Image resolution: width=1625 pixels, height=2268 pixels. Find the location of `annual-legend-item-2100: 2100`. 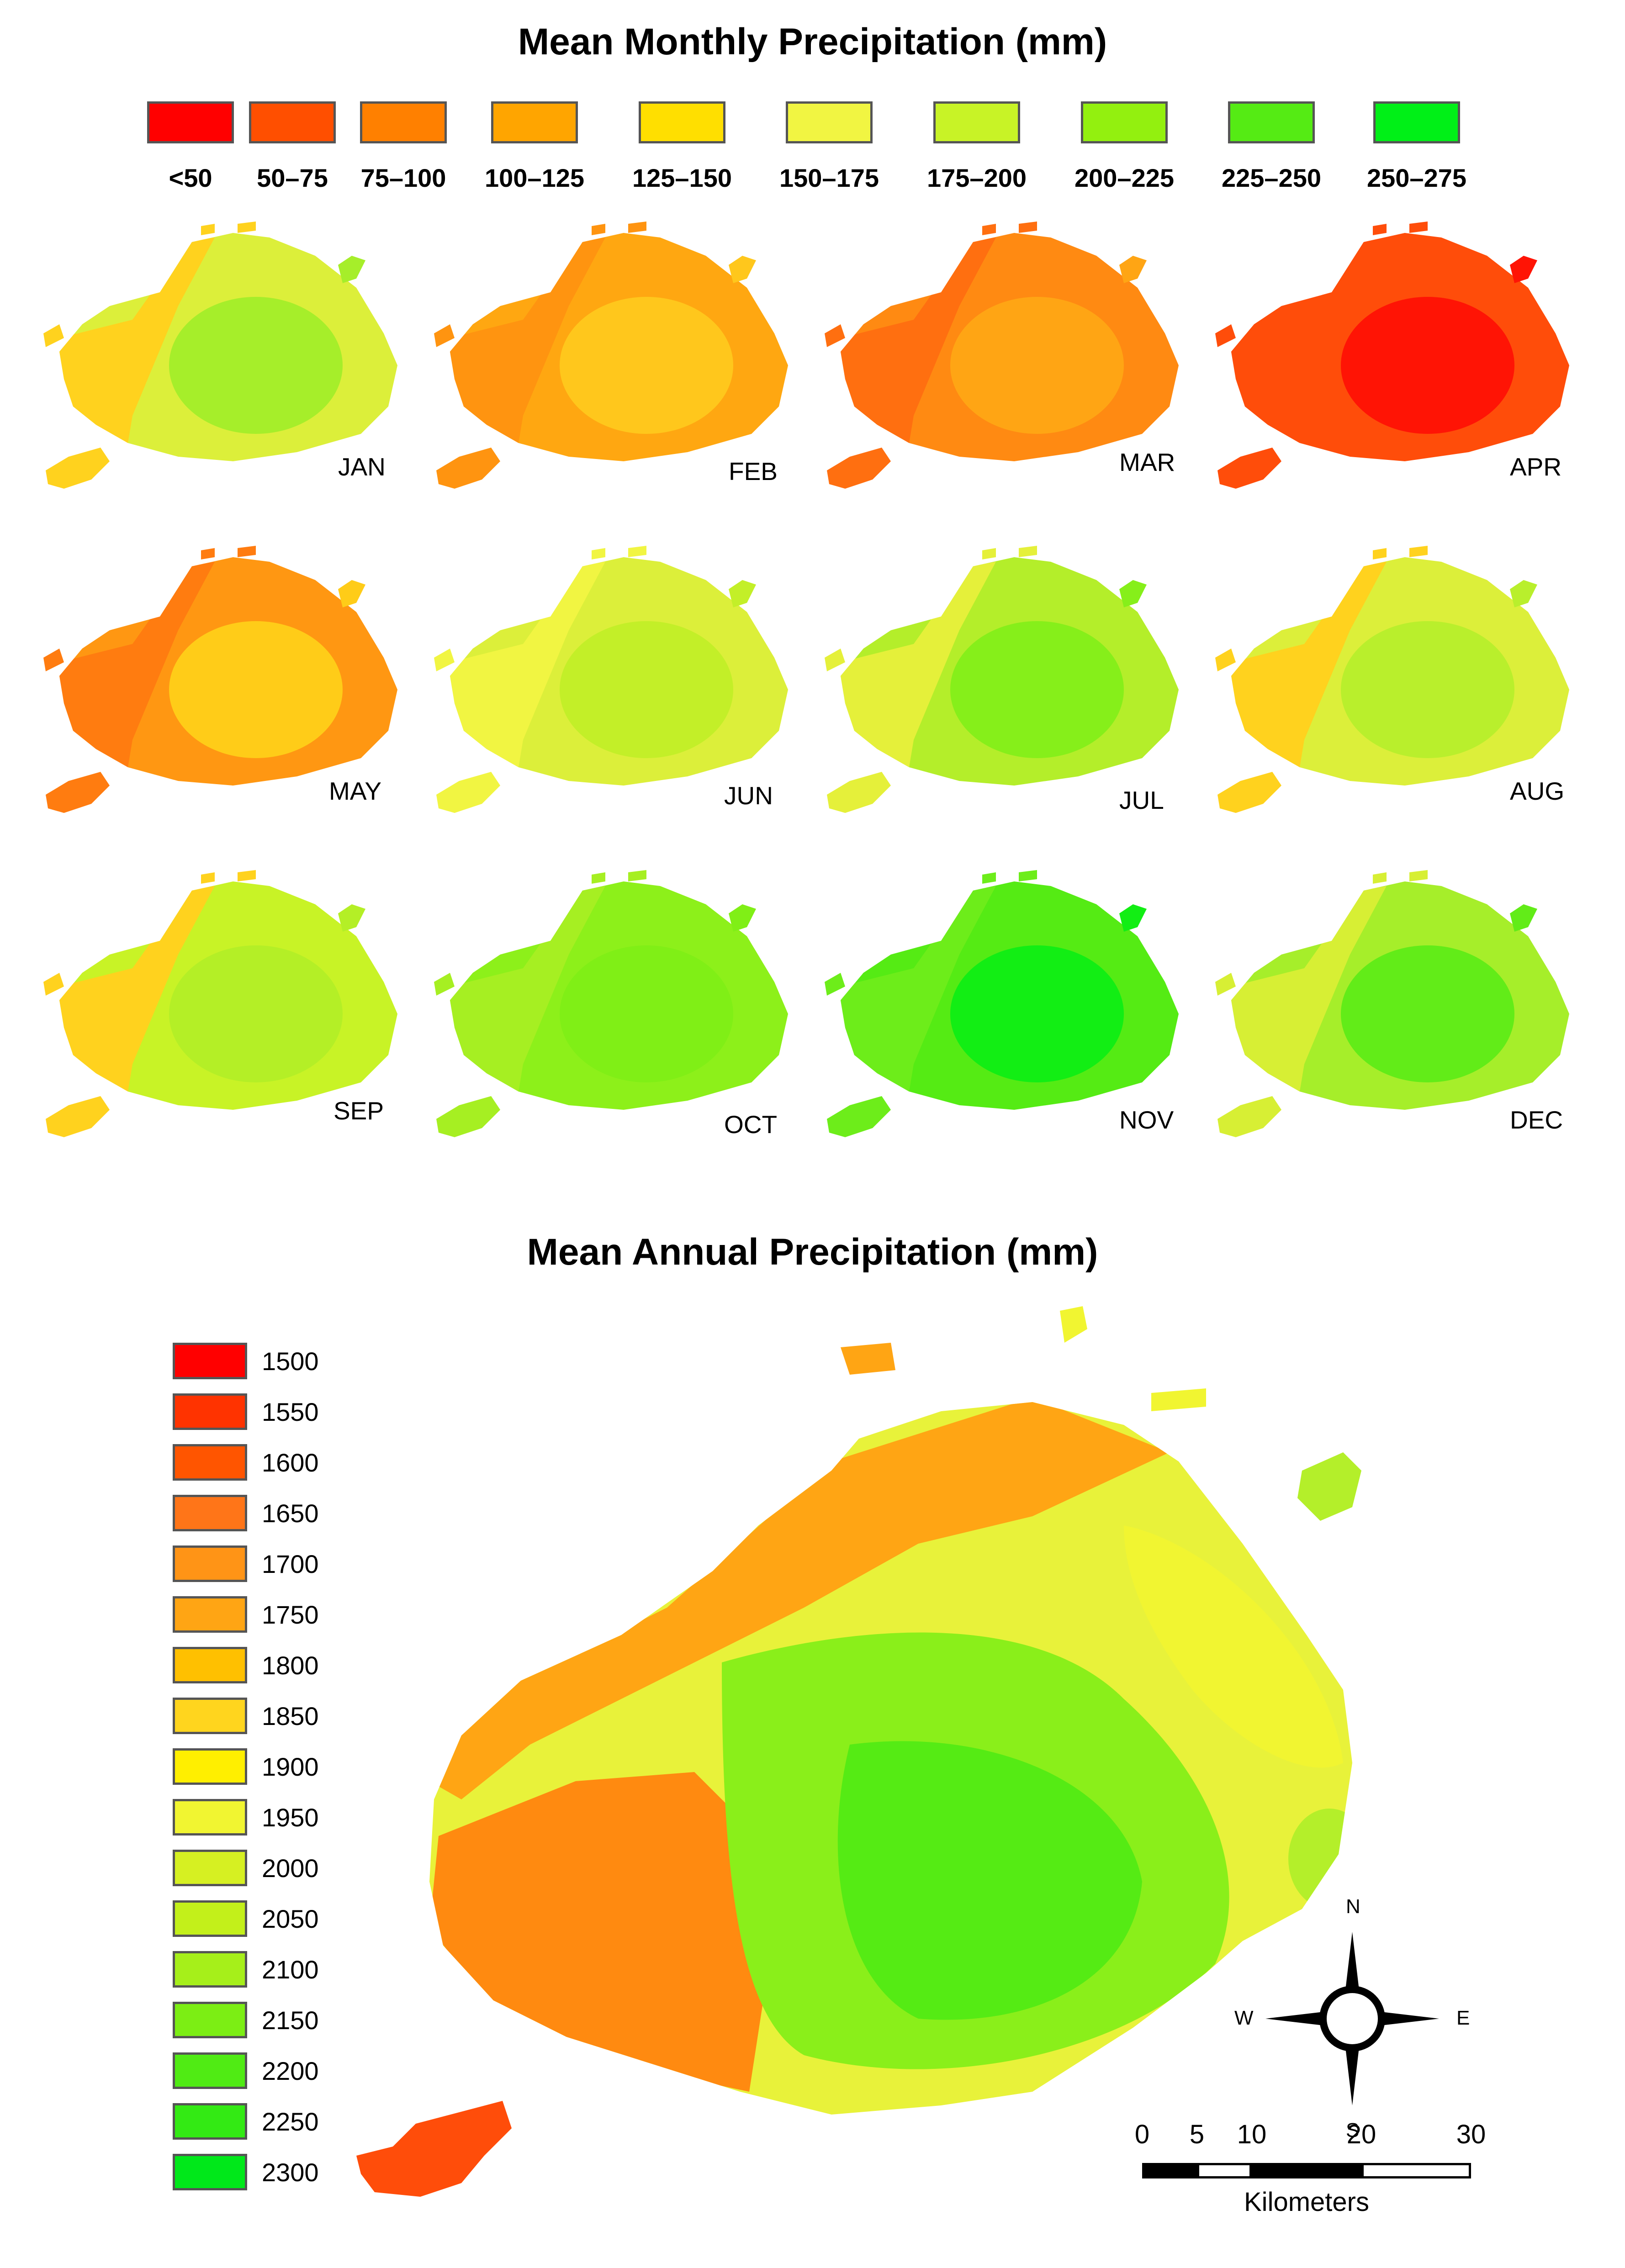

annual-legend-item-2100: 2100 is located at coordinates (332, 1970).